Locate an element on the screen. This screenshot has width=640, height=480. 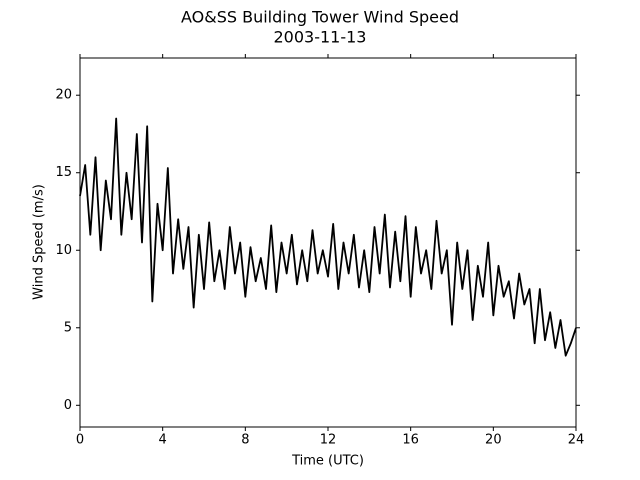
y-tick-label: 20 is located at coordinates (63, 95).